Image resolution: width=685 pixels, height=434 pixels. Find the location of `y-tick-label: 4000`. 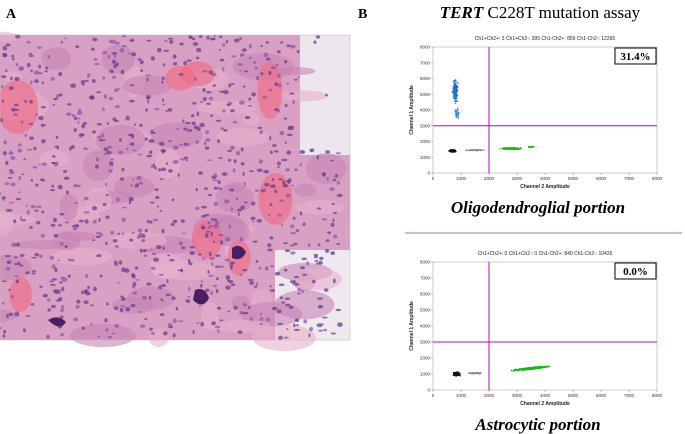

y-tick-label: 4000 is located at coordinates (425, 326).